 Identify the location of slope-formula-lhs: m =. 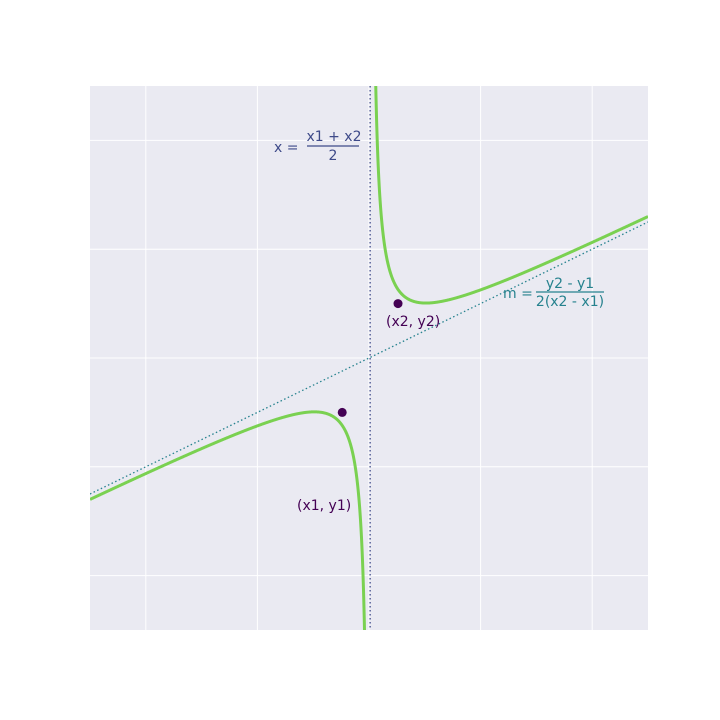
(518, 294).